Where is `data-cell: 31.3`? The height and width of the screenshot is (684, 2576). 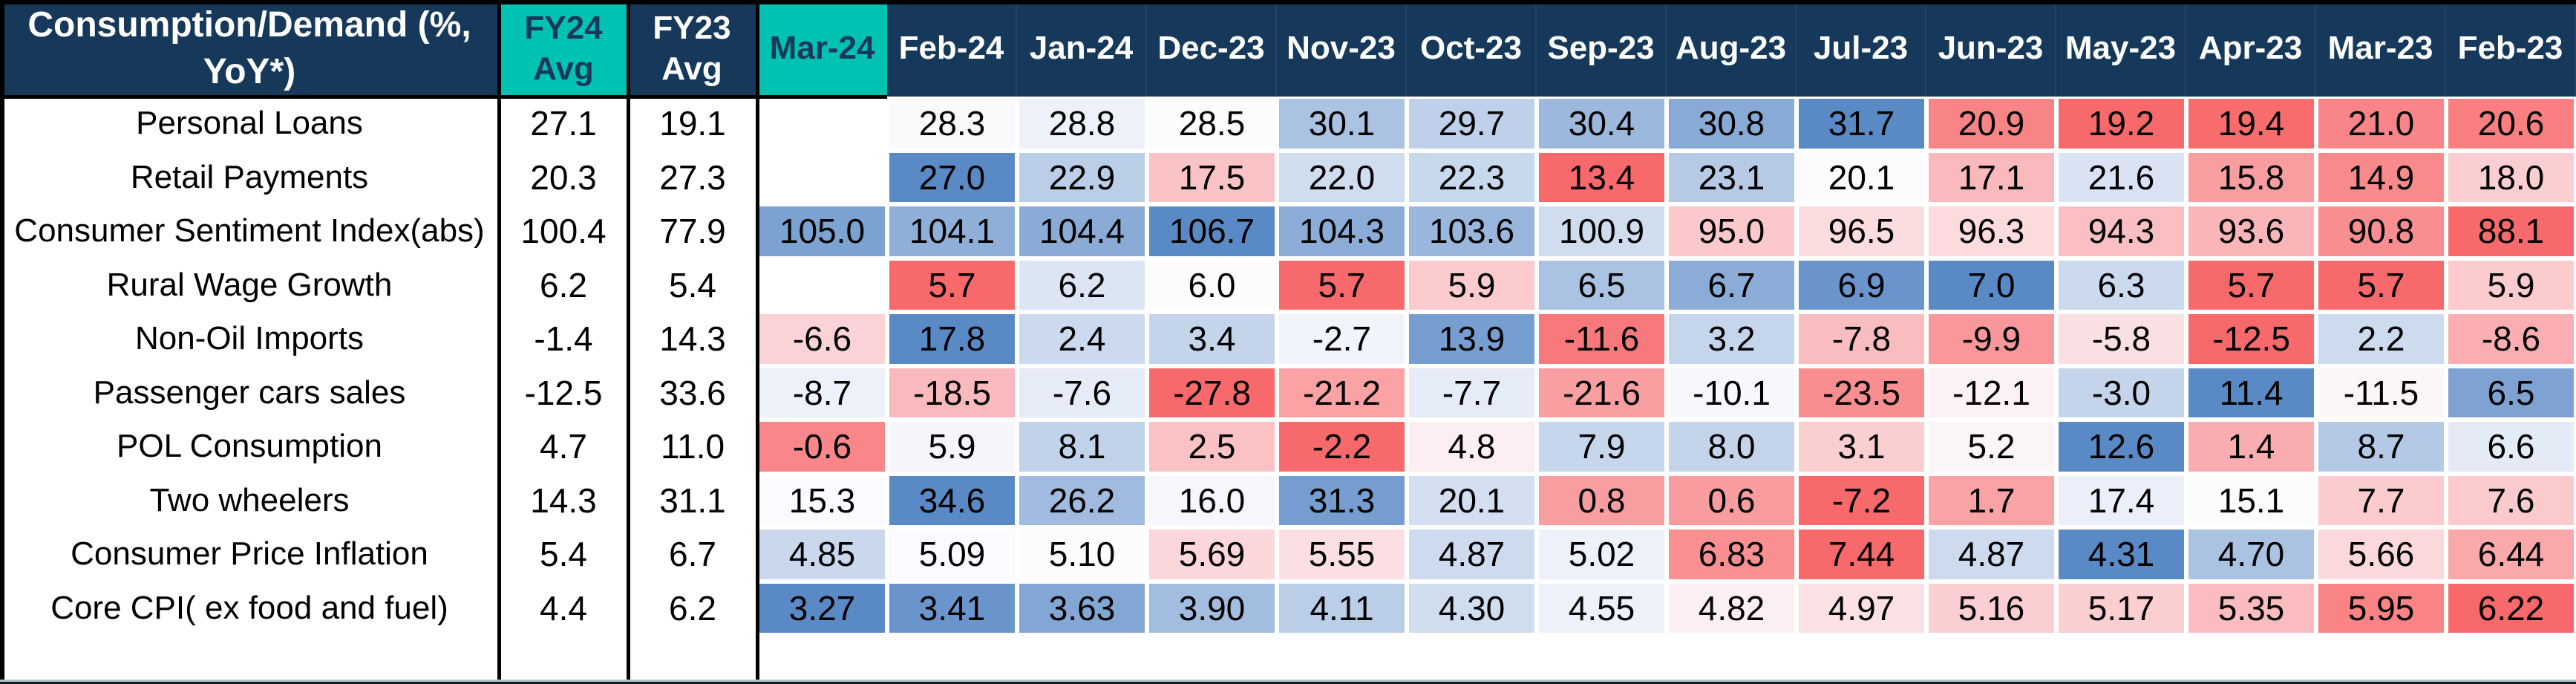 data-cell: 31.3 is located at coordinates (1342, 500).